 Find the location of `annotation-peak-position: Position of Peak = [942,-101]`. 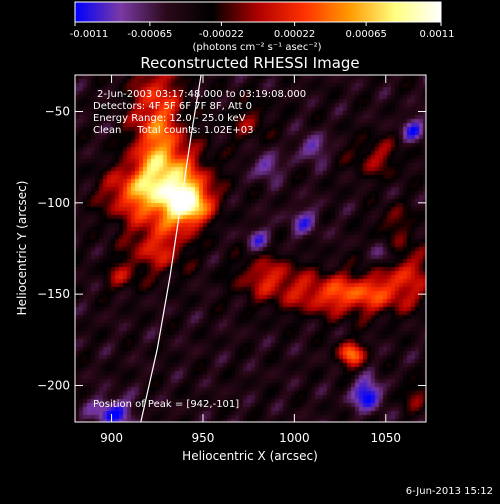

annotation-peak-position: Position of Peak = [942,-101] is located at coordinates (166, 404).